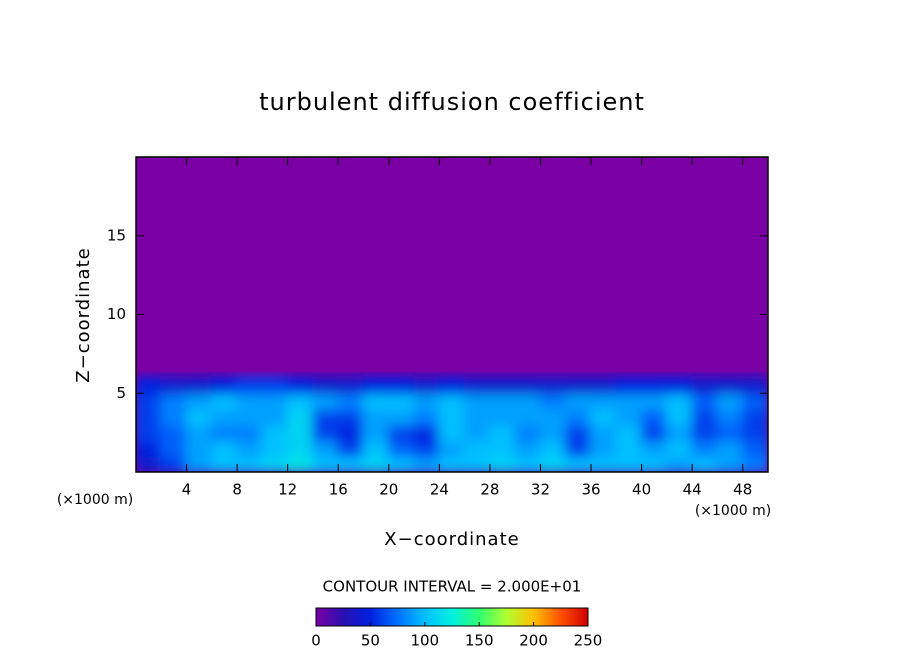 Image resolution: width=904 pixels, height=654 pixels. I want to click on x-tick-label: 20, so click(388, 490).